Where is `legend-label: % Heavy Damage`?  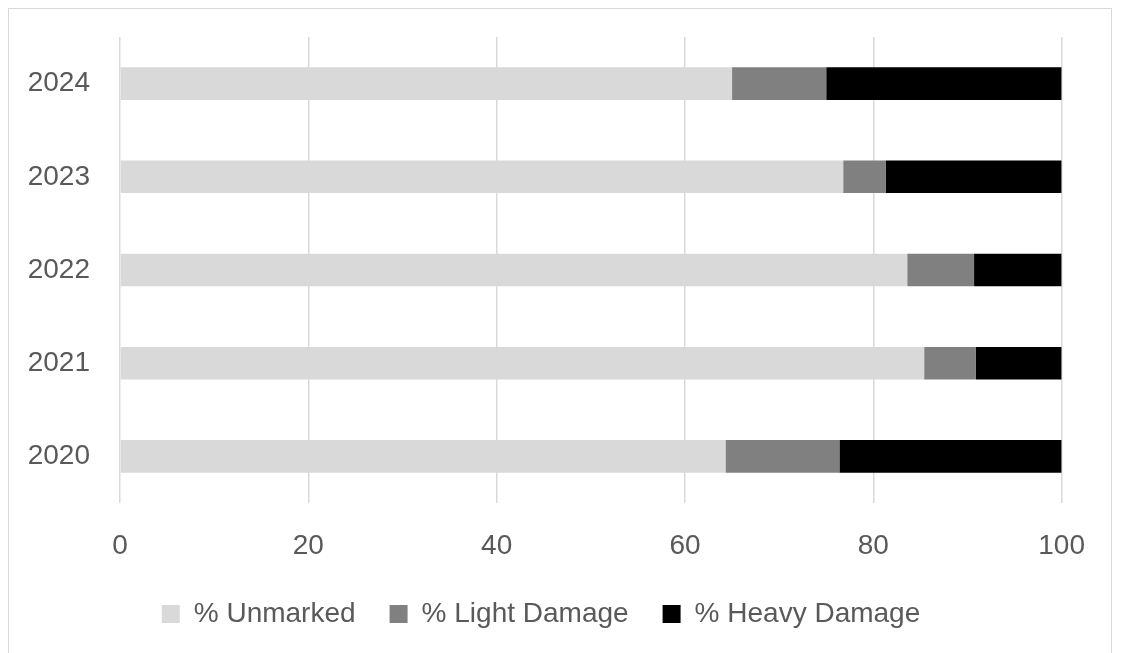 legend-label: % Heavy Damage is located at coordinates (807, 612).